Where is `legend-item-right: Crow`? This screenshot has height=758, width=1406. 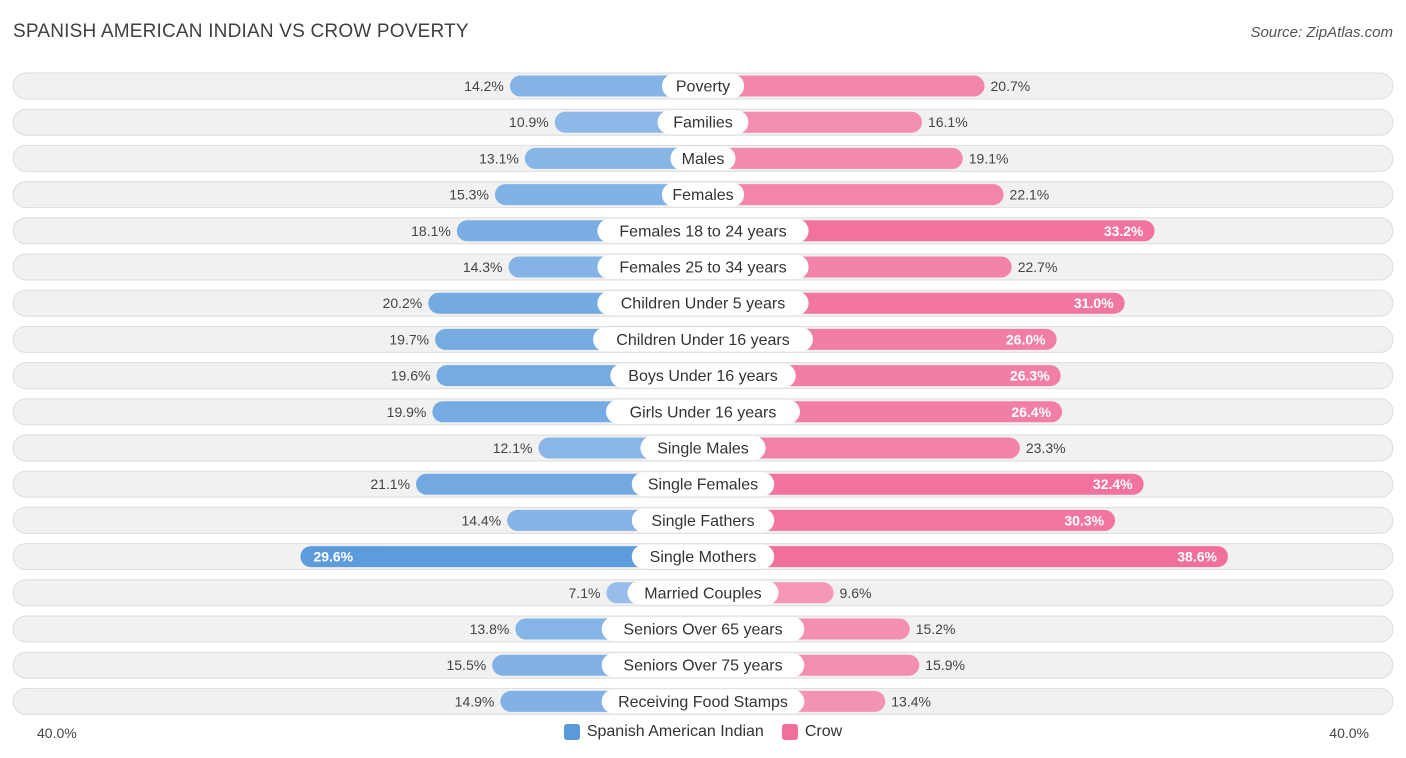
legend-item-right: Crow is located at coordinates (812, 732).